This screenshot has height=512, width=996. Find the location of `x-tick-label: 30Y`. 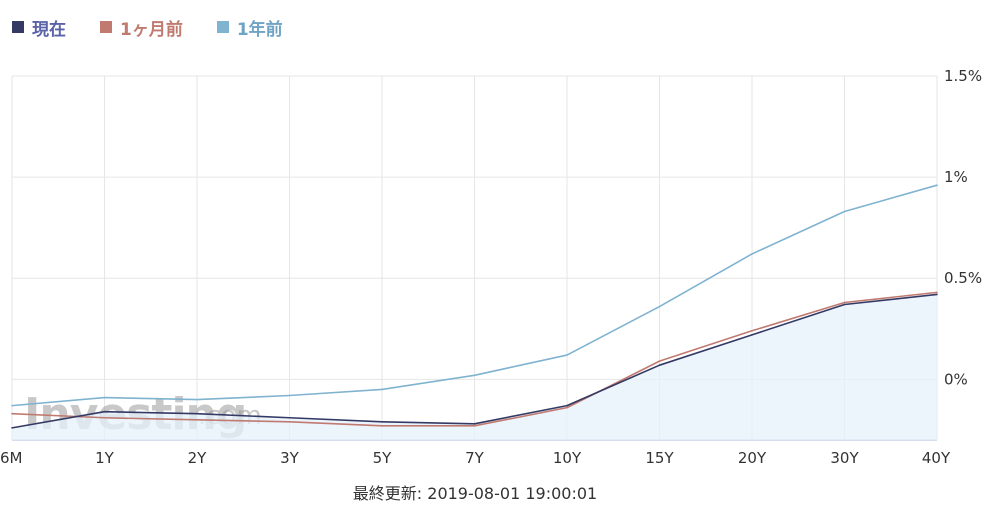

x-tick-label: 30Y is located at coordinates (844, 458).